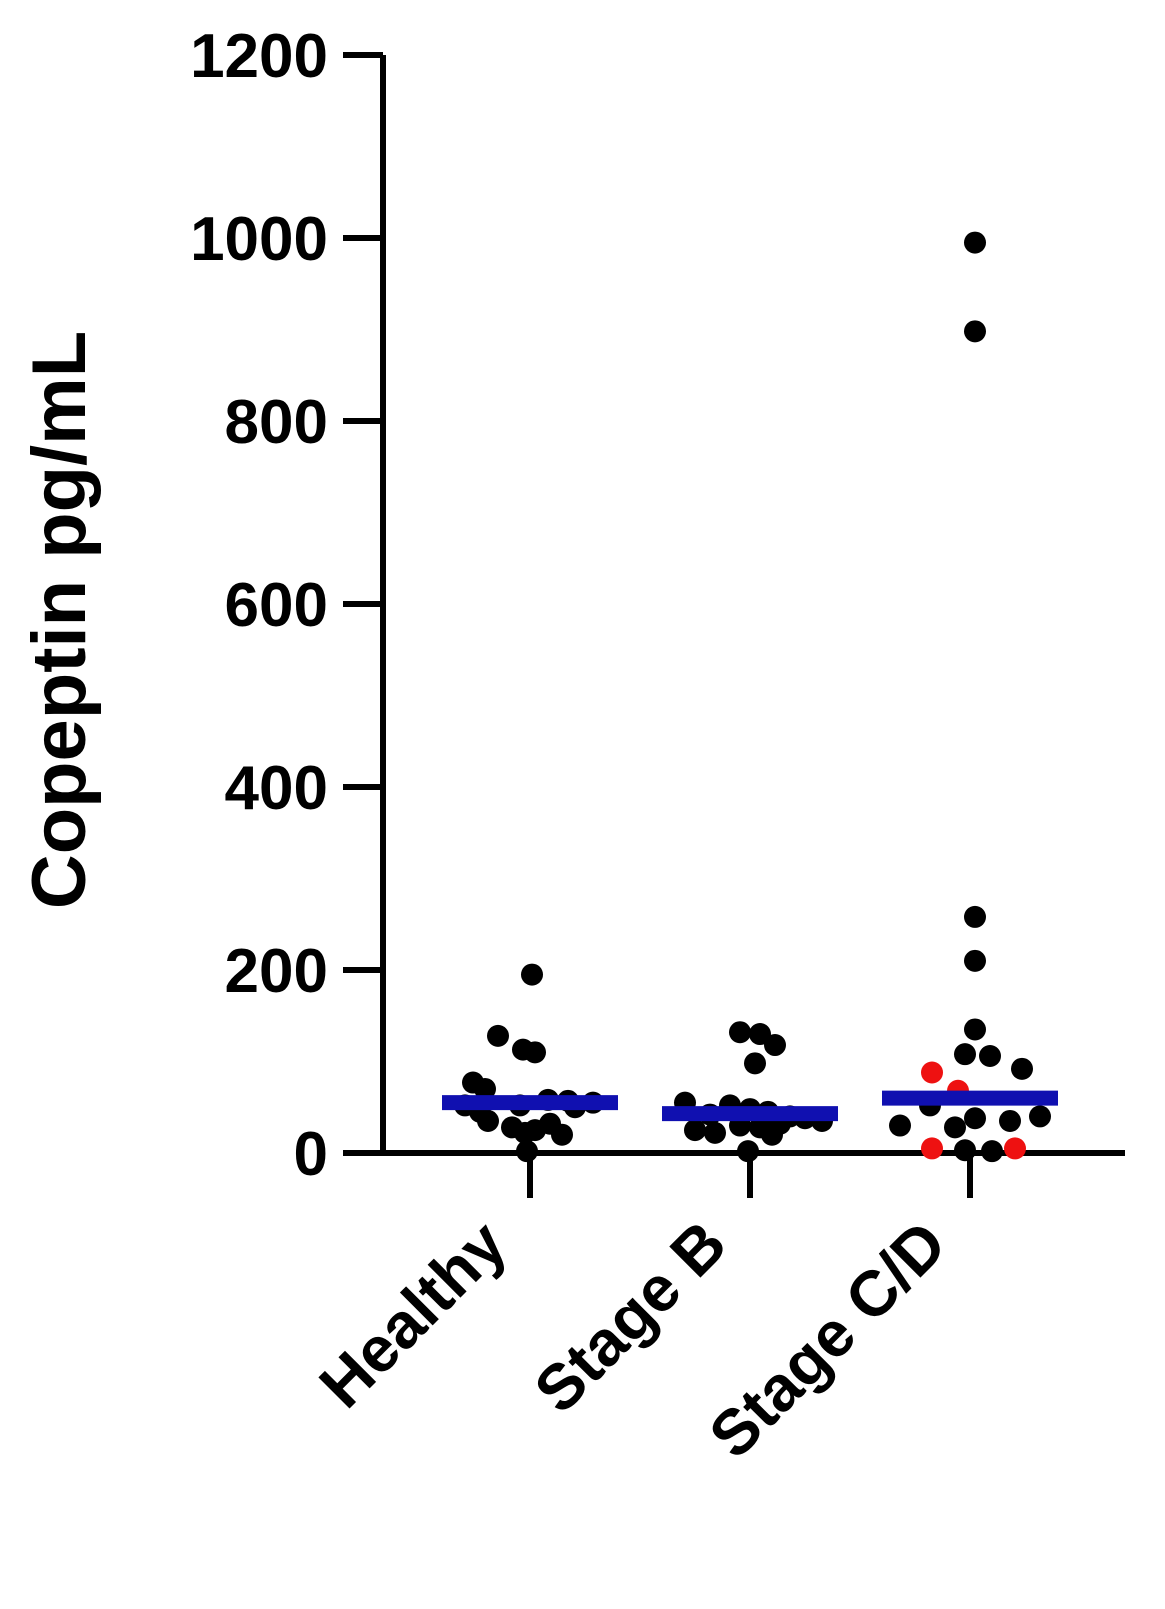 This screenshot has height=1609, width=1165. What do you see at coordinates (827, 1339) in the screenshot?
I see `category-label: Stage C/D` at bounding box center [827, 1339].